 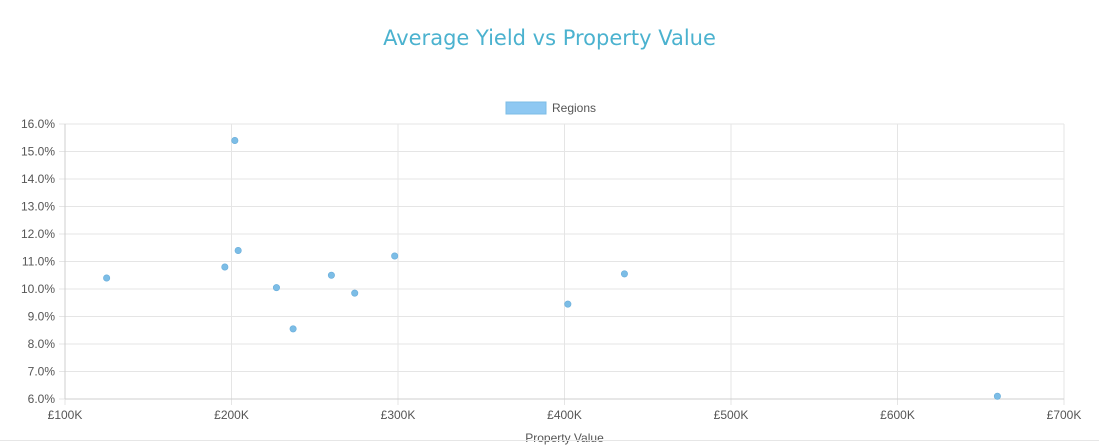 I want to click on y-tick-label: 14.0%, so click(x=38, y=179).